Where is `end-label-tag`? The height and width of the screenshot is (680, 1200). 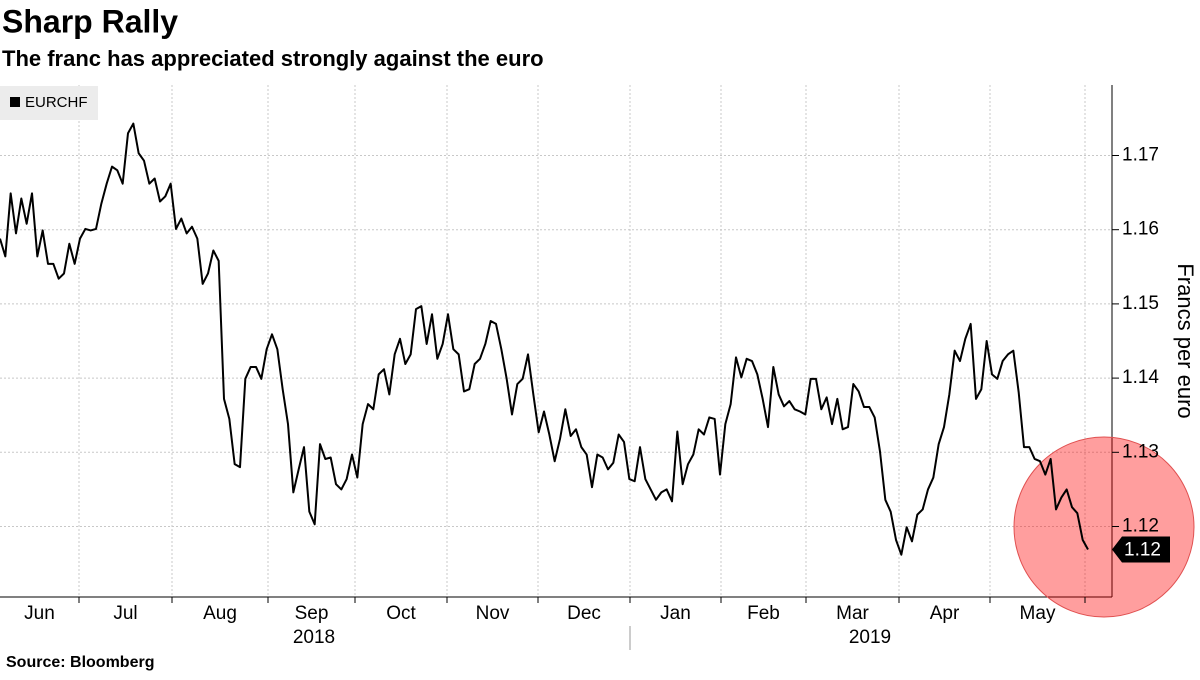
end-label-tag is located at coordinates (1141, 549).